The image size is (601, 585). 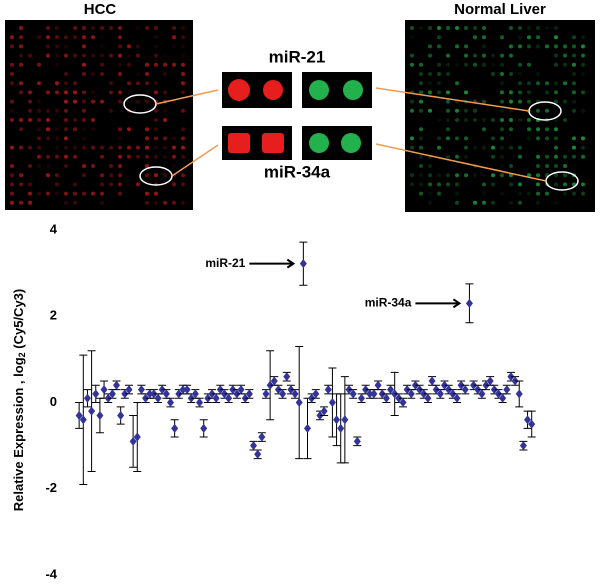 I want to click on annotation-arrow, so click(x=438, y=303).